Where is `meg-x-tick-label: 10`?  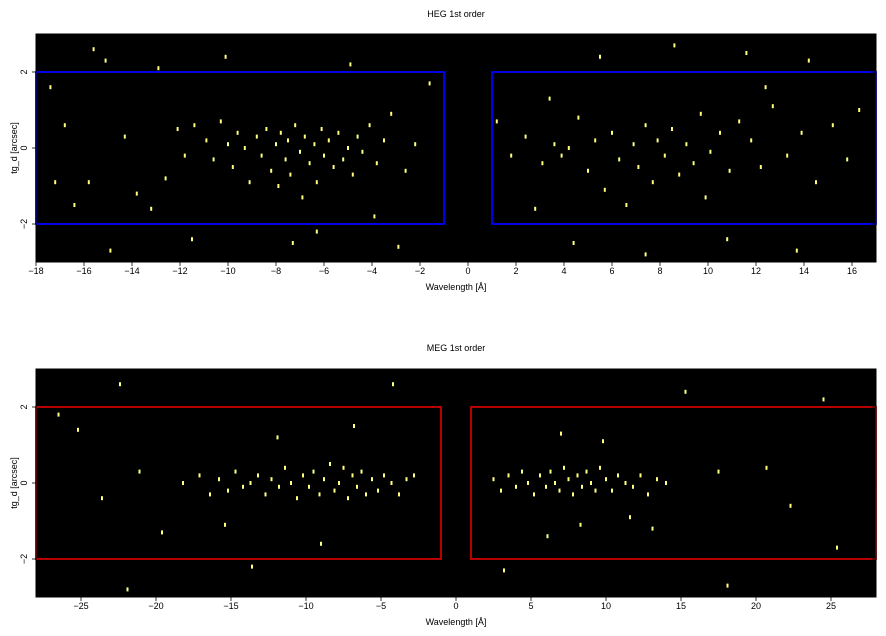
meg-x-tick-label: 10 is located at coordinates (606, 606).